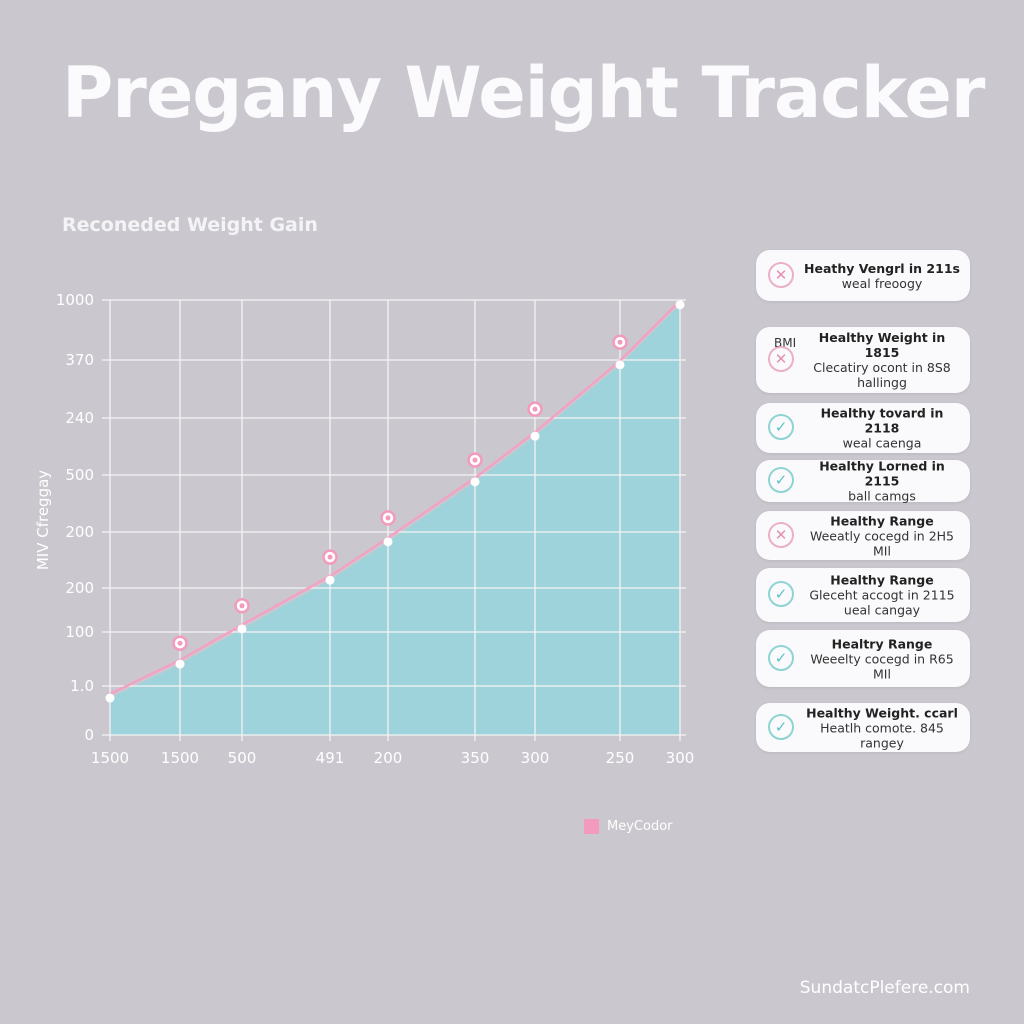  What do you see at coordinates (882, 473) in the screenshot?
I see `card-heading: Healthy Lorned in 2115` at bounding box center [882, 473].